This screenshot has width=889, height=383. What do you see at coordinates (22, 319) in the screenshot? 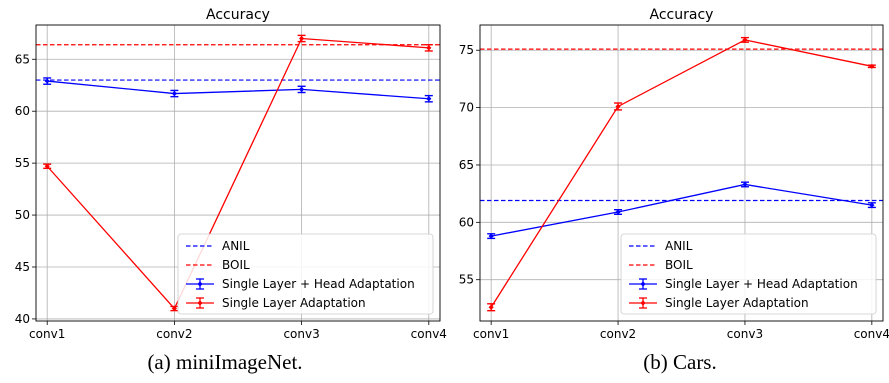
I see `y-tick-label: 40` at bounding box center [22, 319].